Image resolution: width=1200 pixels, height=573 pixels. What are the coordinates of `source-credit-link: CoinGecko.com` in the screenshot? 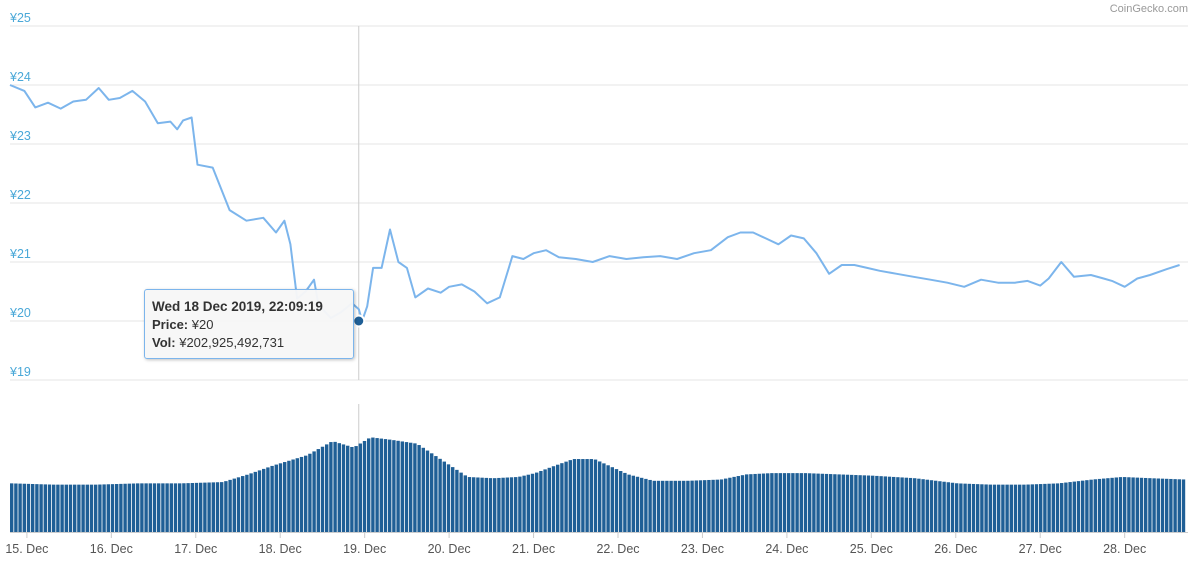 It's located at (1148, 9).